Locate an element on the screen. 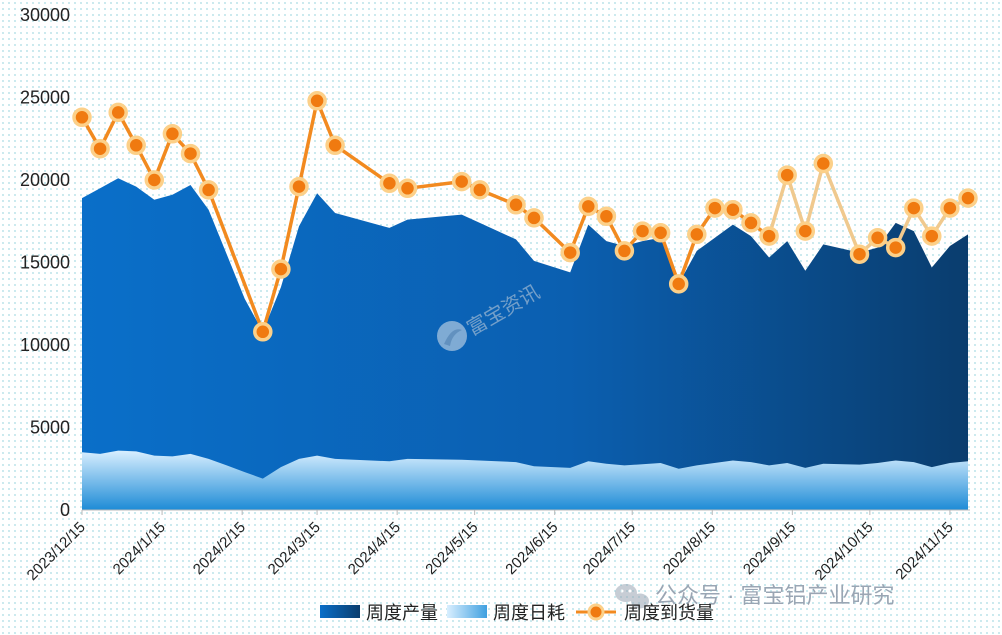 This screenshot has height=635, width=1002. x-tick-label: 2024/9/15 is located at coordinates (769, 548).